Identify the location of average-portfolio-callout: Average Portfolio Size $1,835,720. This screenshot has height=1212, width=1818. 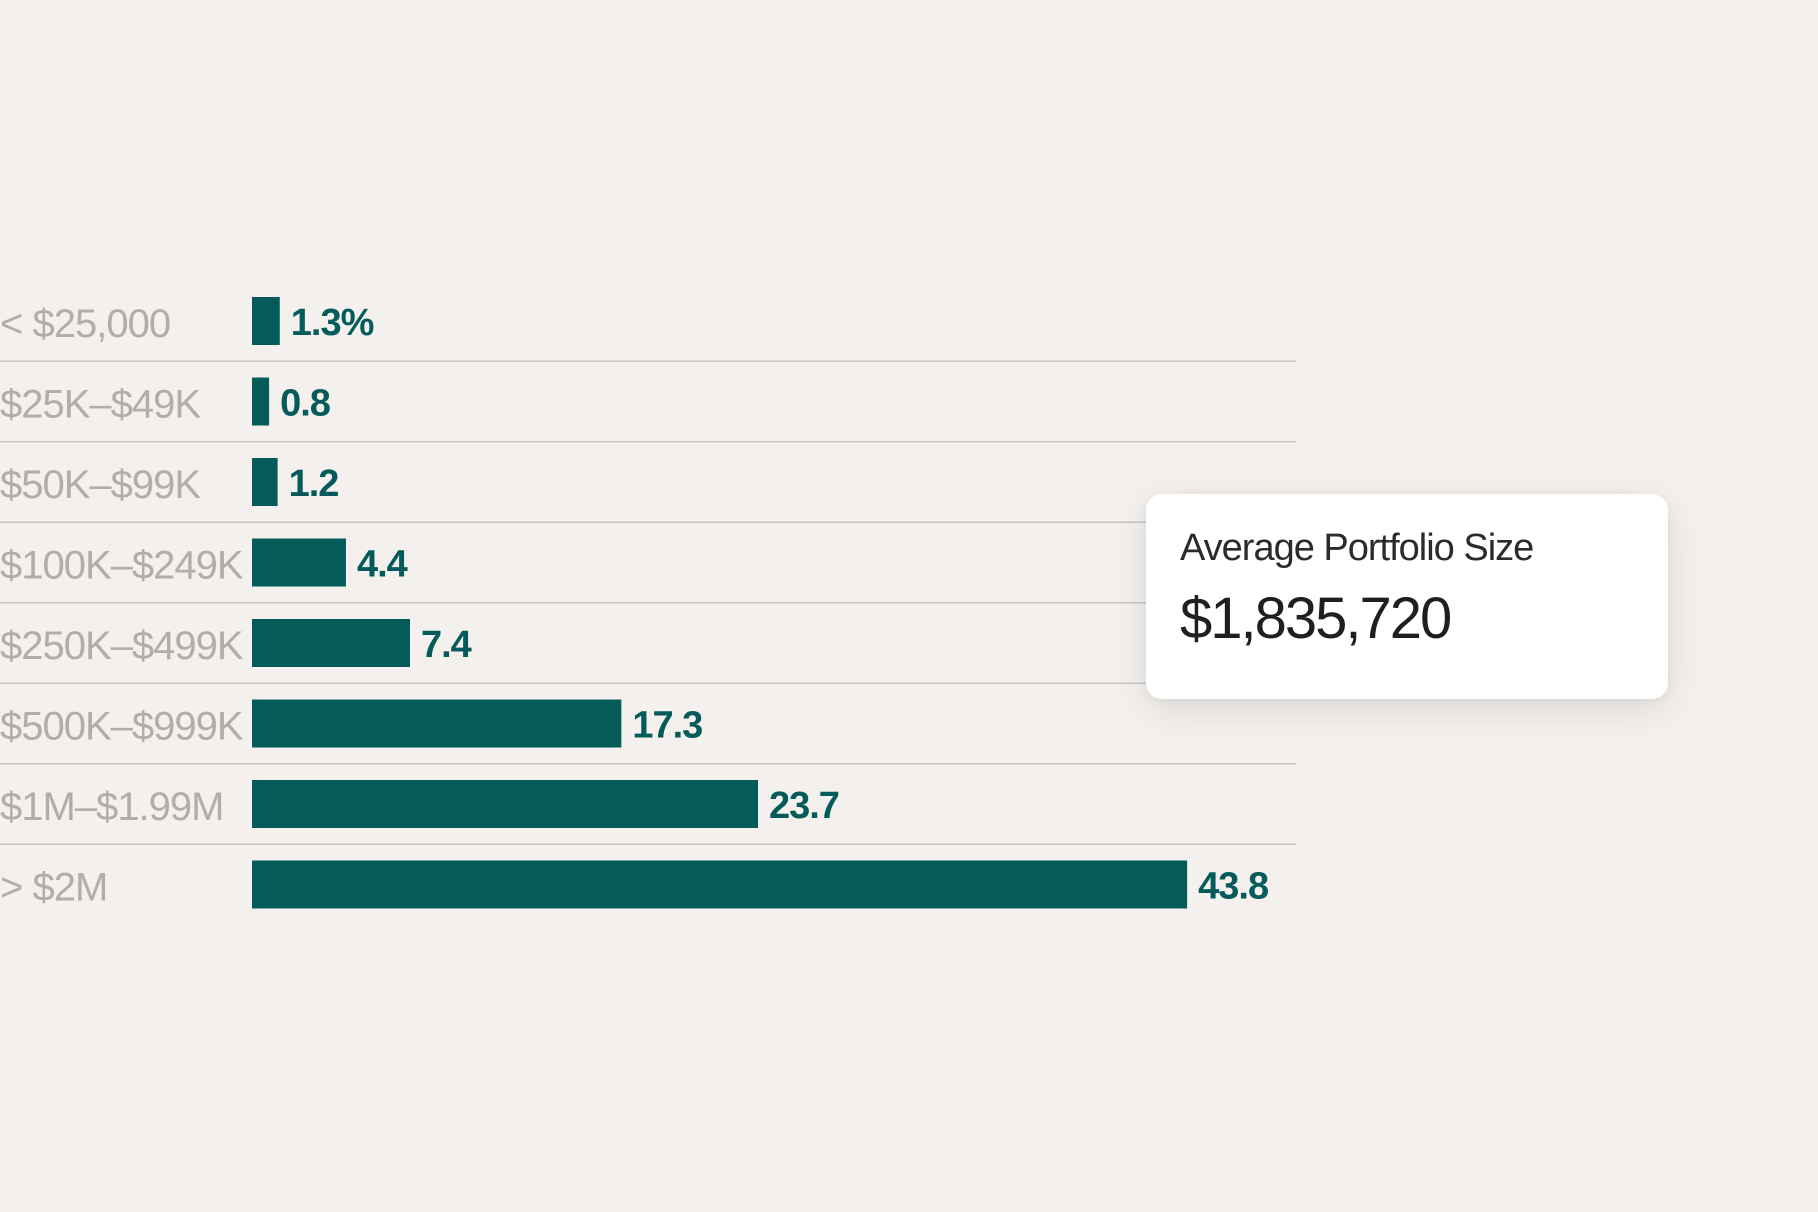
(1407, 596).